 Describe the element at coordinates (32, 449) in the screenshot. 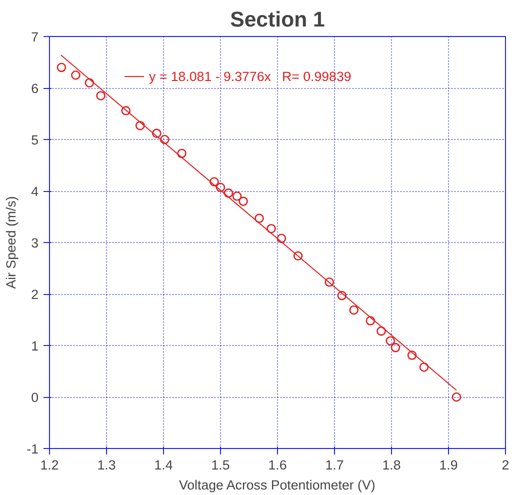

I see `y-tick-label: -1` at that location.